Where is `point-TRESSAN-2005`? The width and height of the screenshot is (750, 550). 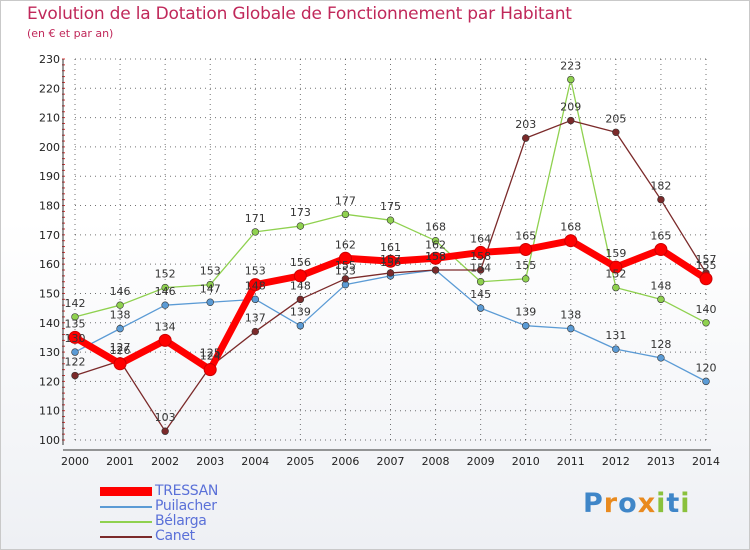 point-TRESSAN-2005 is located at coordinates (300, 276).